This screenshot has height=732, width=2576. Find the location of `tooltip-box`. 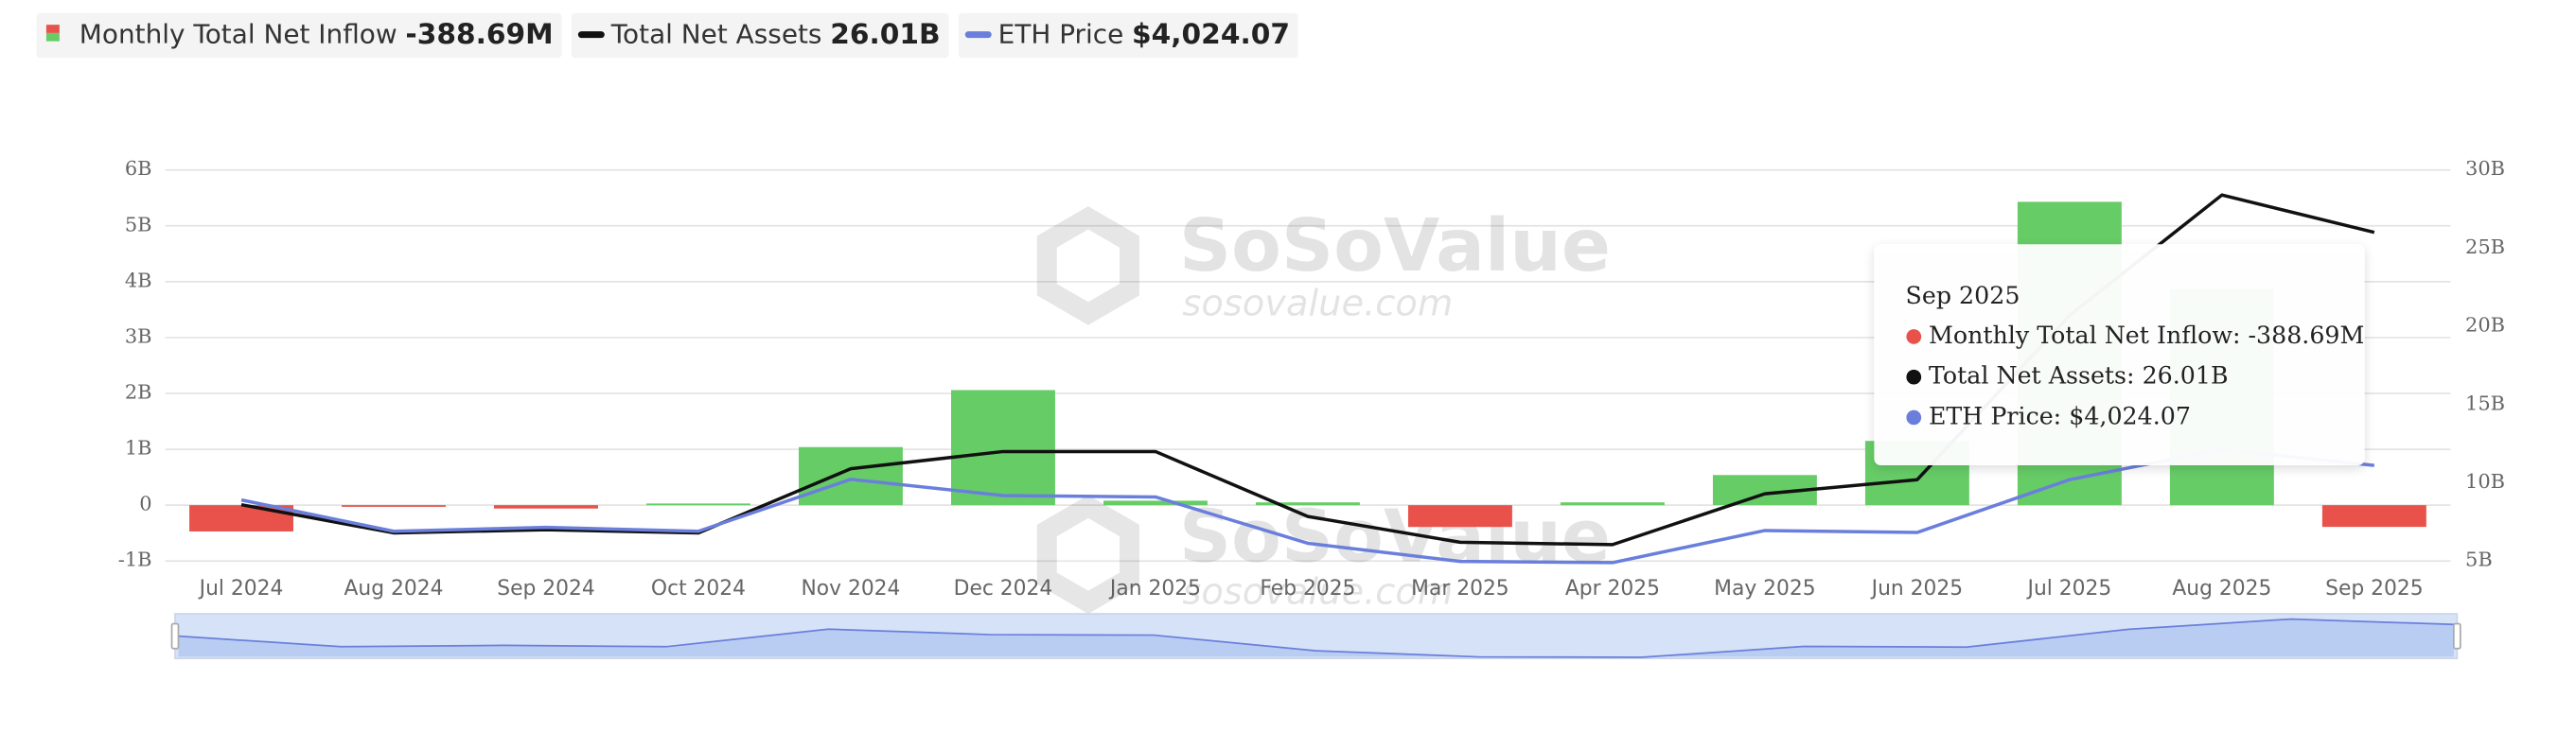

tooltip-box is located at coordinates (2119, 355).